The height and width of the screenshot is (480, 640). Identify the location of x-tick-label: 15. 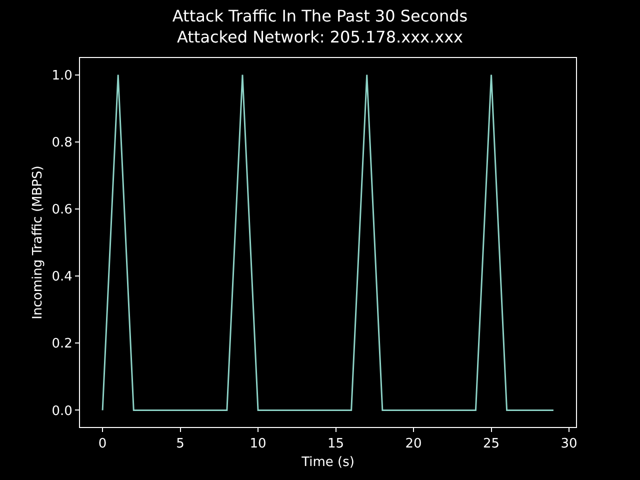
(335, 444).